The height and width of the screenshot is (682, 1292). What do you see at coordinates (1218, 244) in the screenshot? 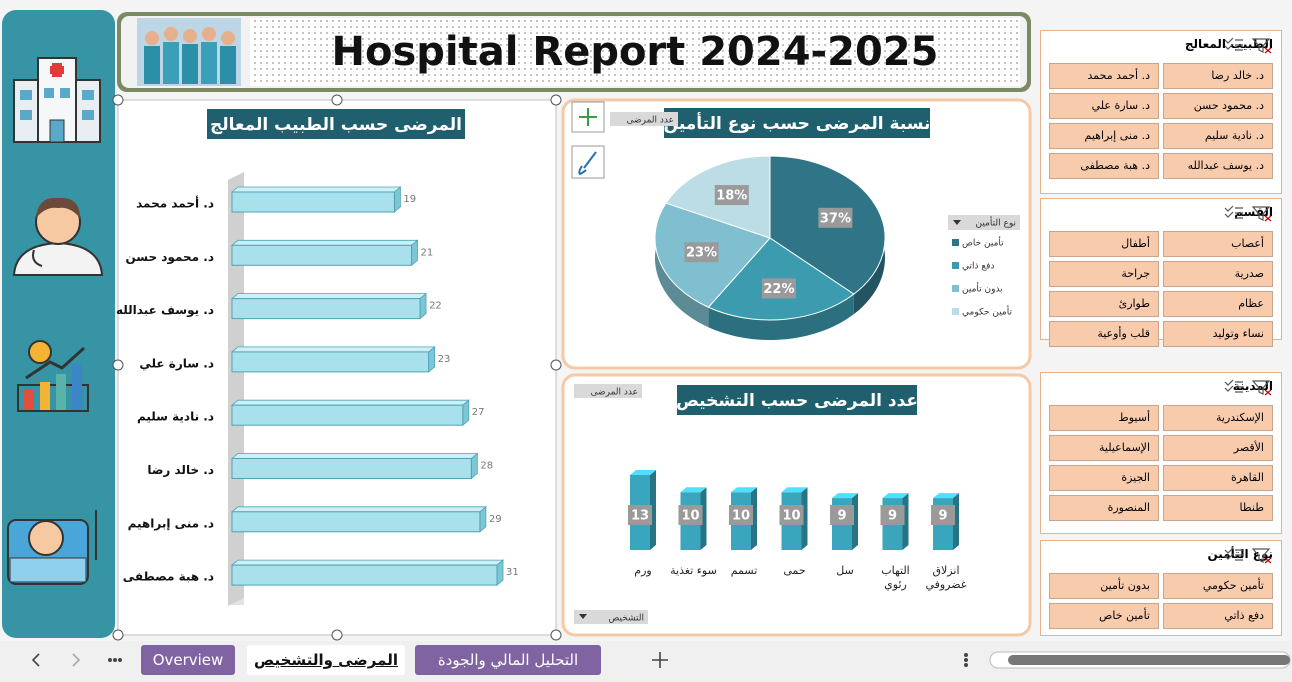
I see `slicer-item: أعصاب` at bounding box center [1218, 244].